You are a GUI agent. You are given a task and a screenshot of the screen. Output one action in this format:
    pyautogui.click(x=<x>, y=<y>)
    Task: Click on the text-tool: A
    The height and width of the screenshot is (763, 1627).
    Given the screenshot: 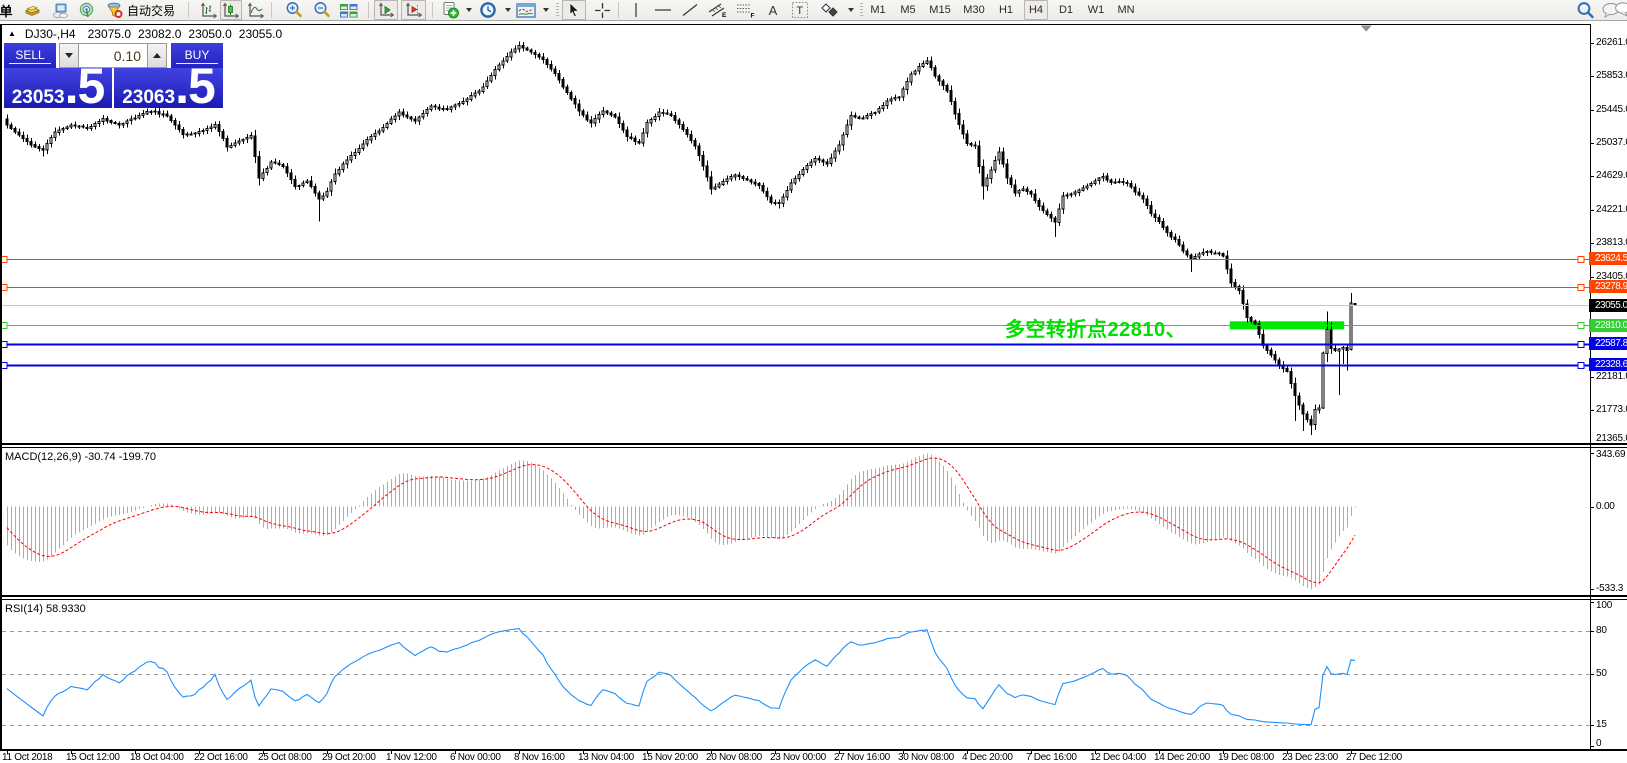 What is the action you would take?
    pyautogui.click(x=773, y=10)
    